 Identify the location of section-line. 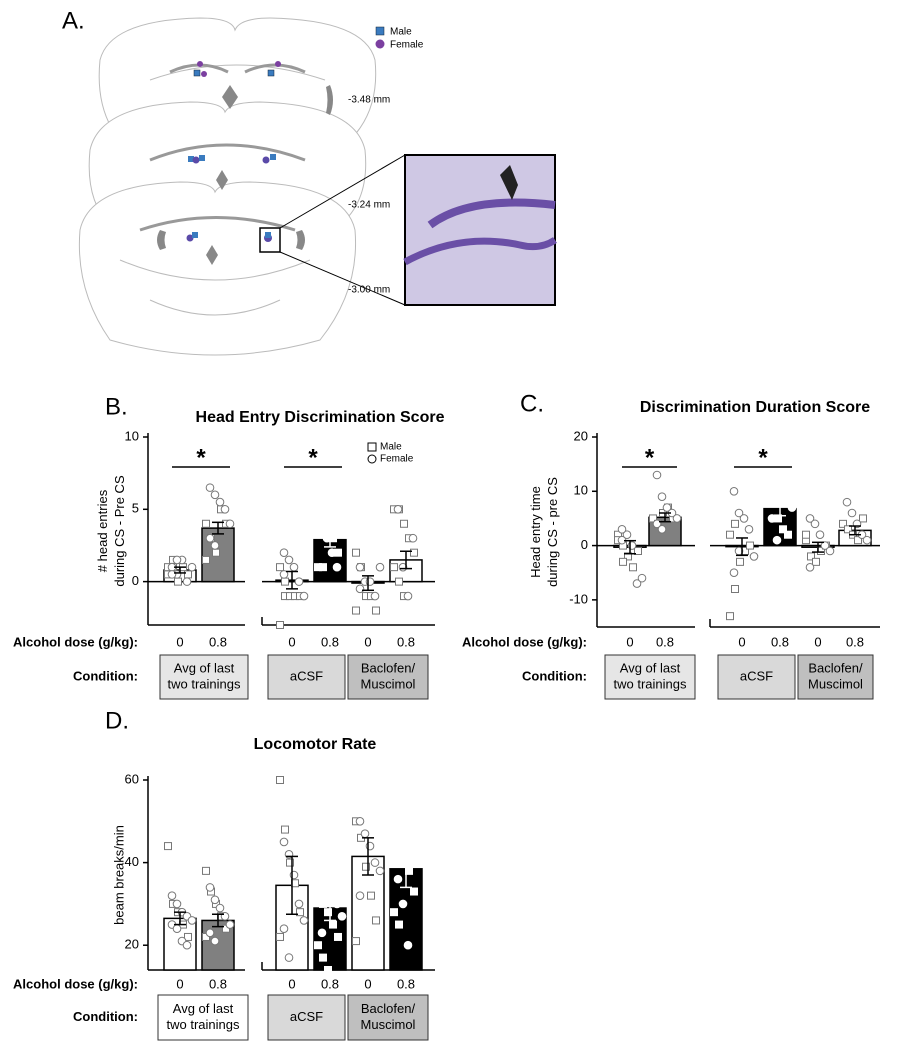
(227, 152).